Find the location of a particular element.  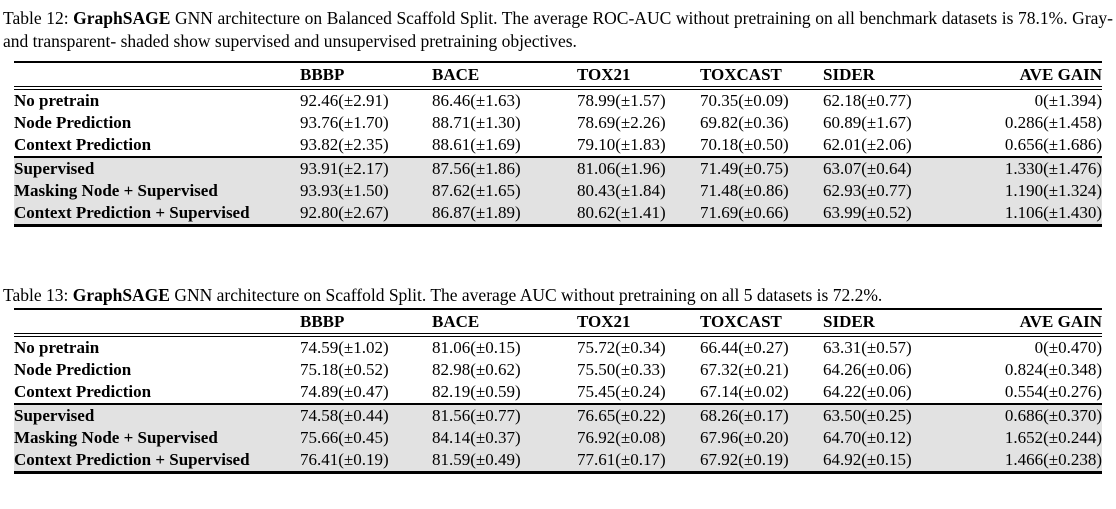

table-cell: 74.59(±1.02) is located at coordinates (344, 347).